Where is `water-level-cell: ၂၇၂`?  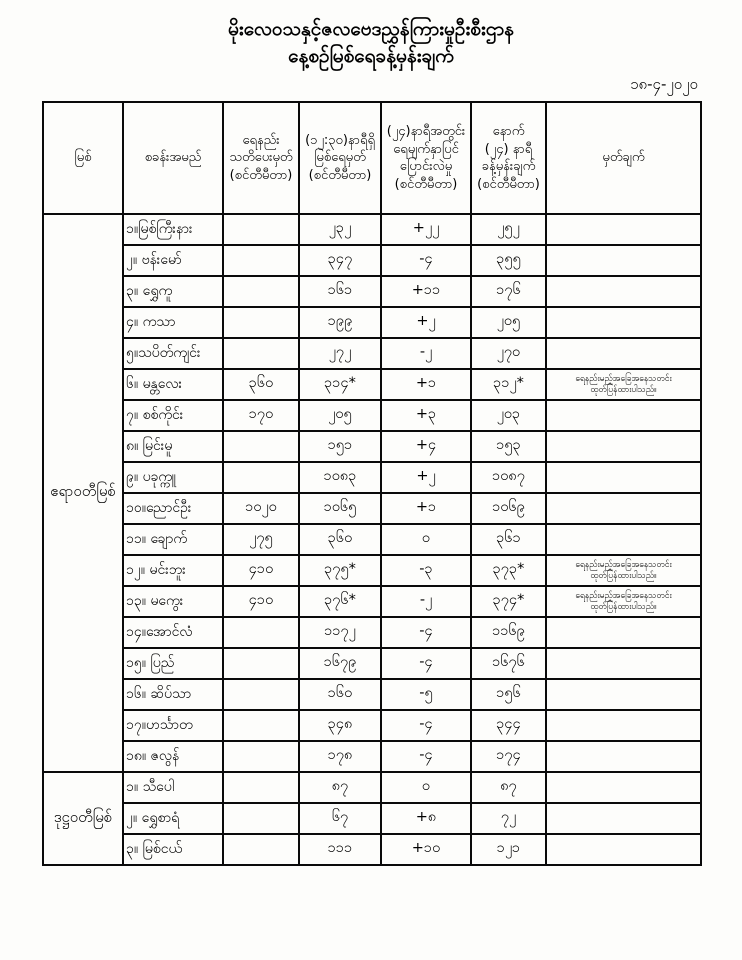
water-level-cell: ၂၇၂ is located at coordinates (340, 354).